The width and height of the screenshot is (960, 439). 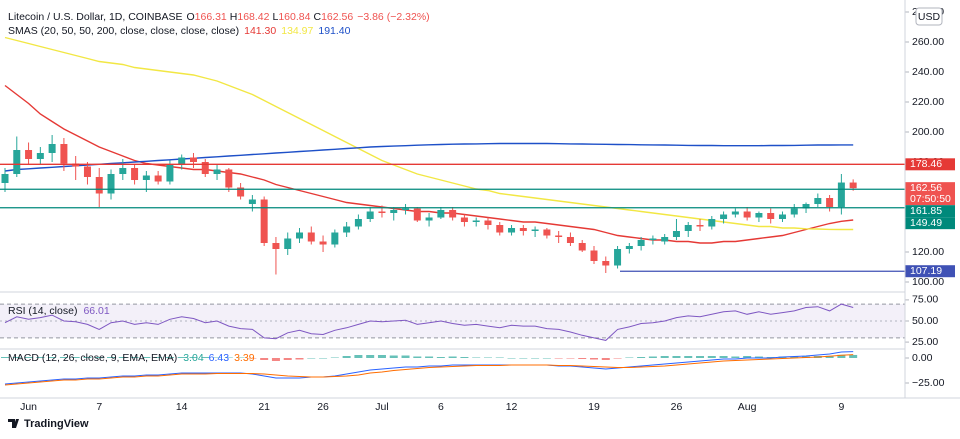 I want to click on legend-item: 160.84, so click(x=294, y=17).